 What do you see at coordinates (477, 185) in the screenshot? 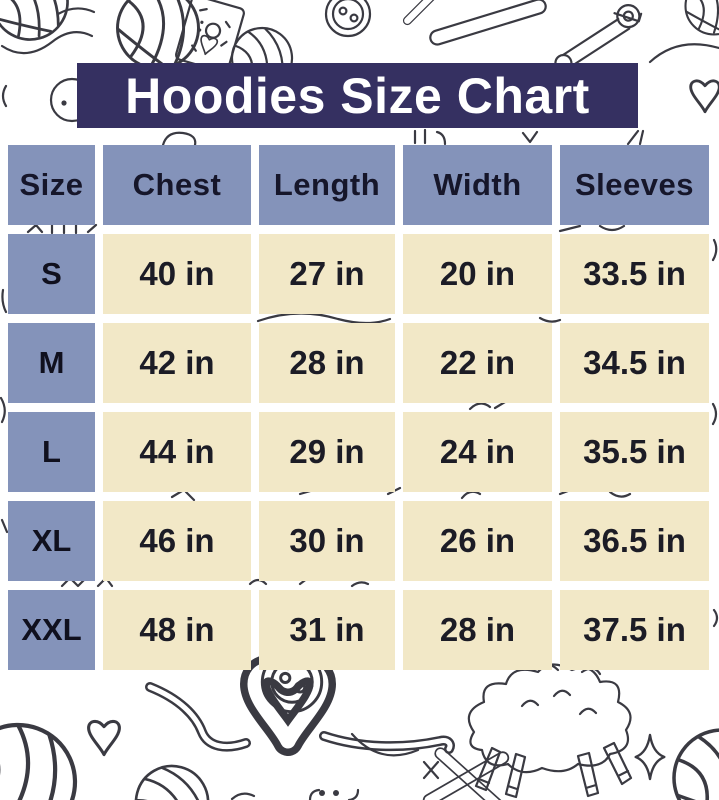
I see `column-header-width: Width` at bounding box center [477, 185].